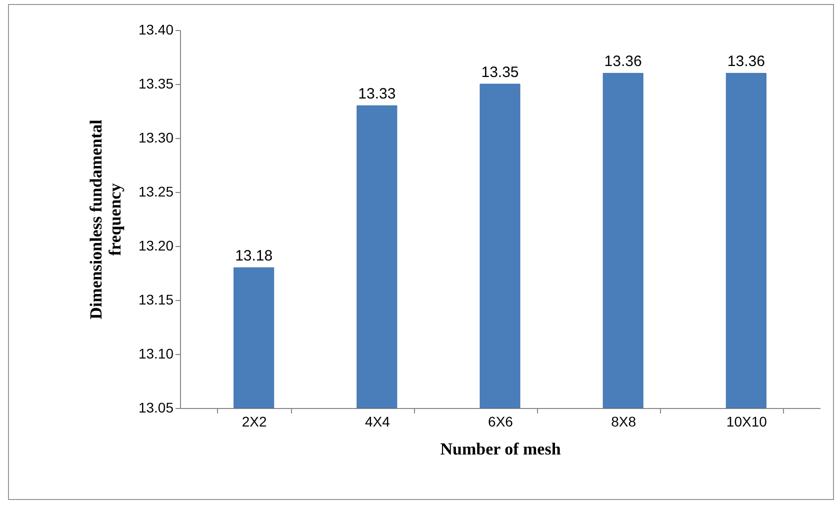  Describe the element at coordinates (377, 422) in the screenshot. I see `x-tick-label: 4X4` at that location.